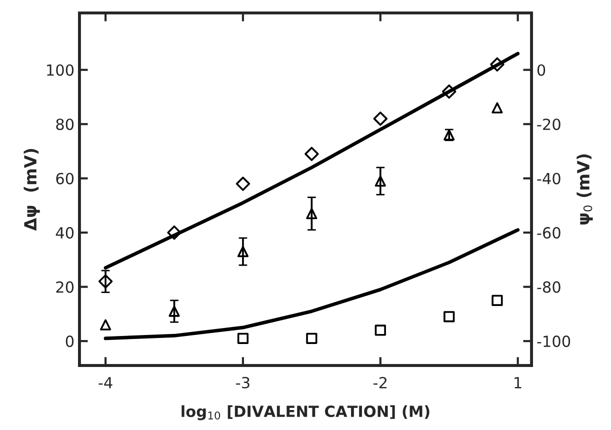 The width and height of the screenshot is (611, 430). Describe the element at coordinates (243, 382) in the screenshot. I see `x-tick-label: -3` at that location.